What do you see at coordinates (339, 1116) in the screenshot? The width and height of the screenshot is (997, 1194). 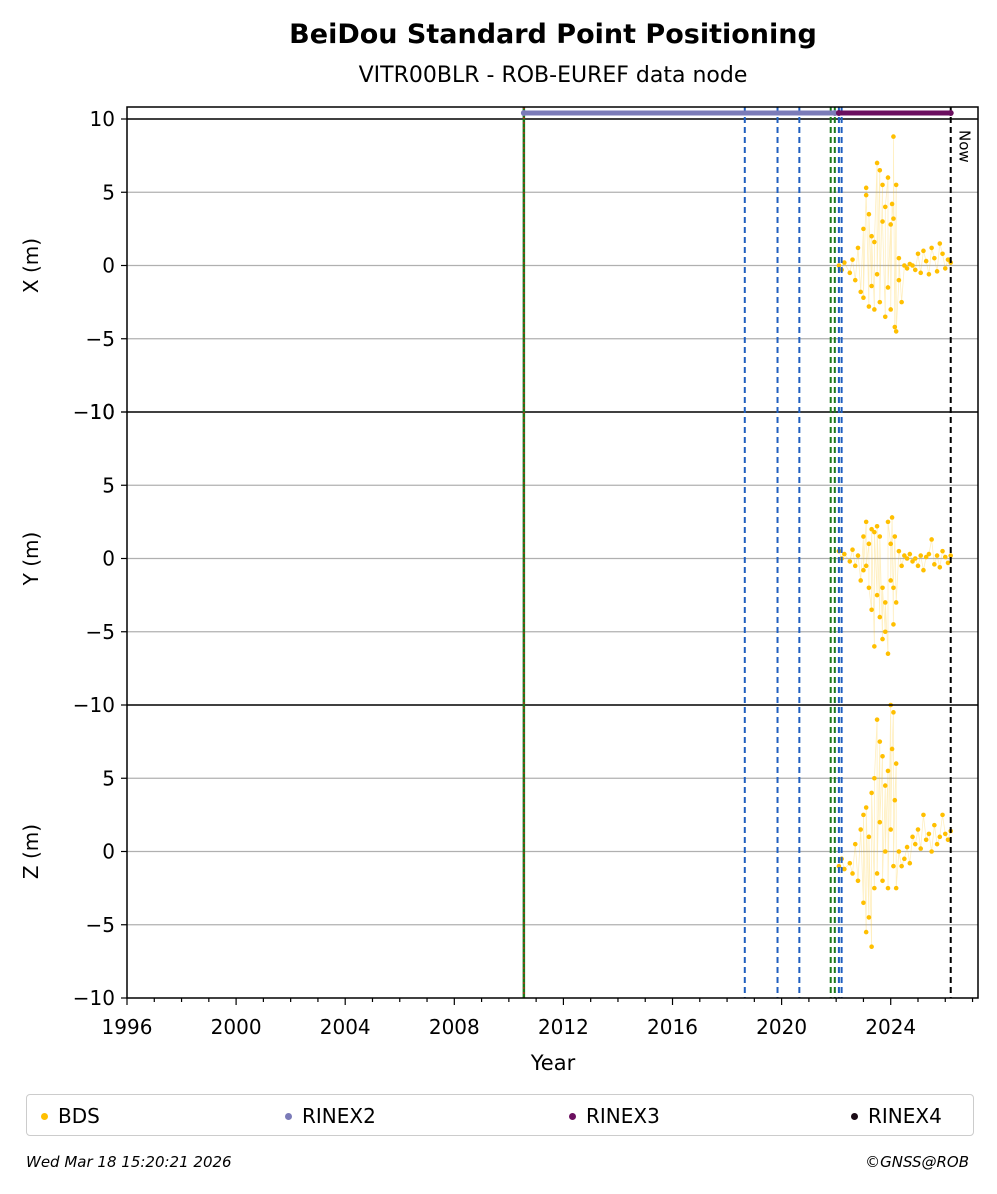 I see `legend-label: RINEX2` at bounding box center [339, 1116].